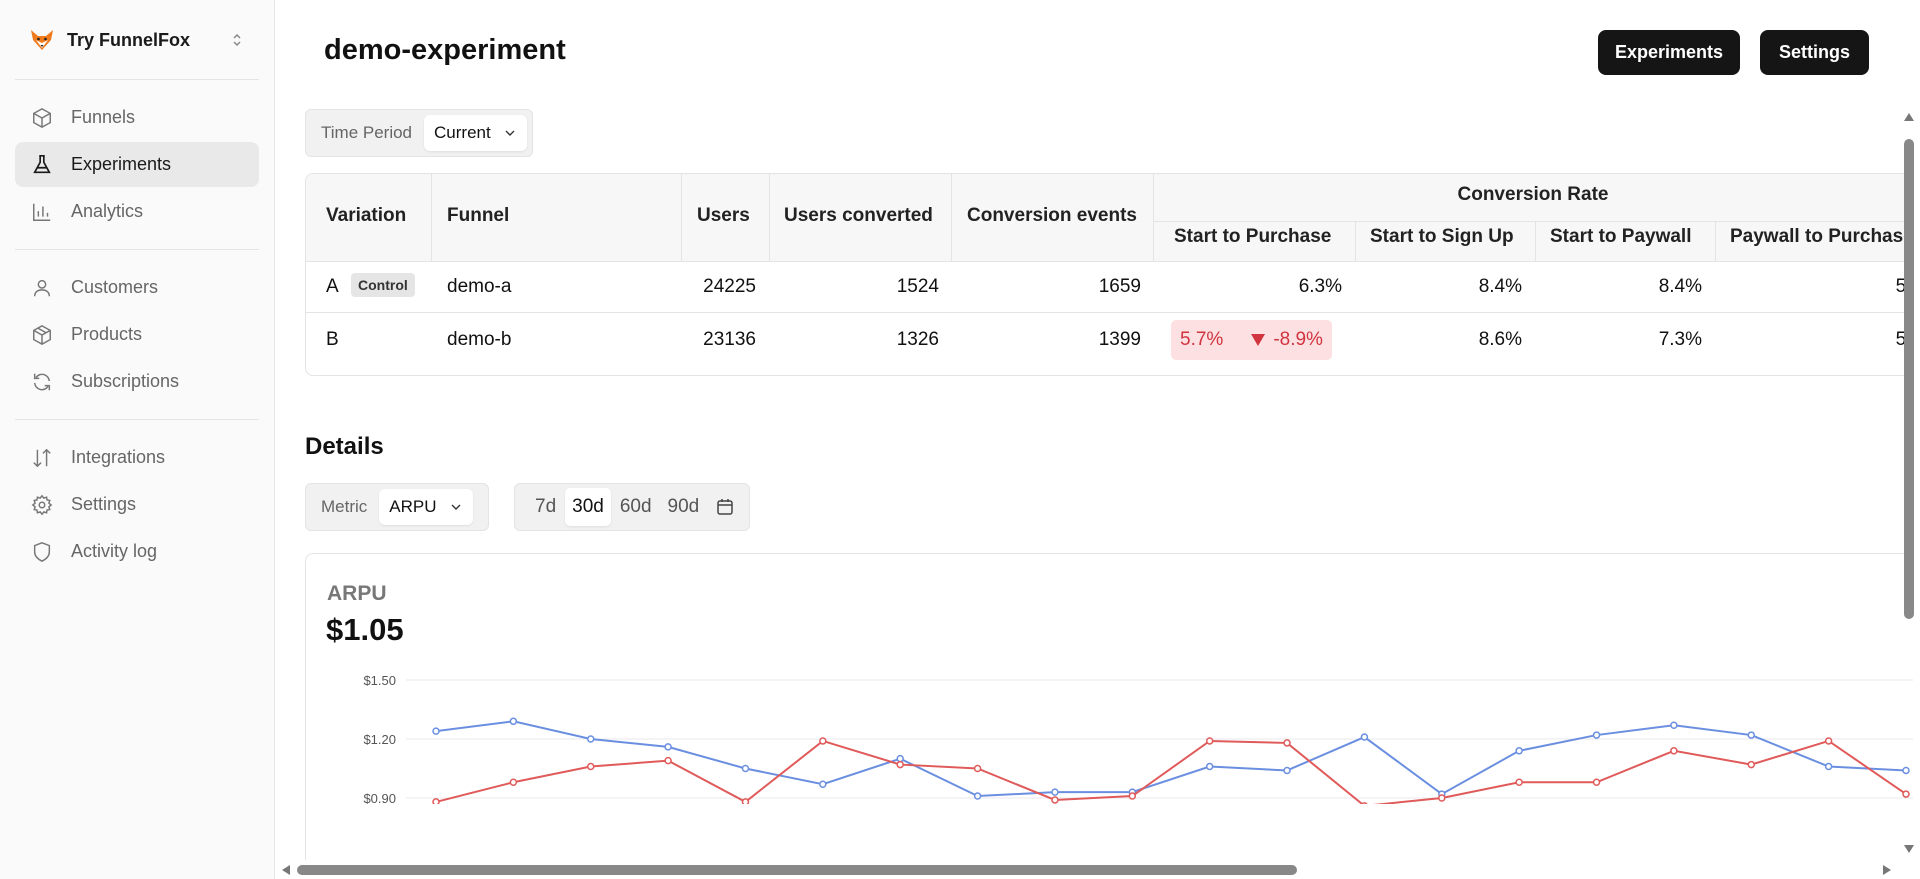 Image resolution: width=1920 pixels, height=879 pixels. Describe the element at coordinates (137, 551) in the screenshot. I see `sidebar-item-activity-log: Activity log` at that location.